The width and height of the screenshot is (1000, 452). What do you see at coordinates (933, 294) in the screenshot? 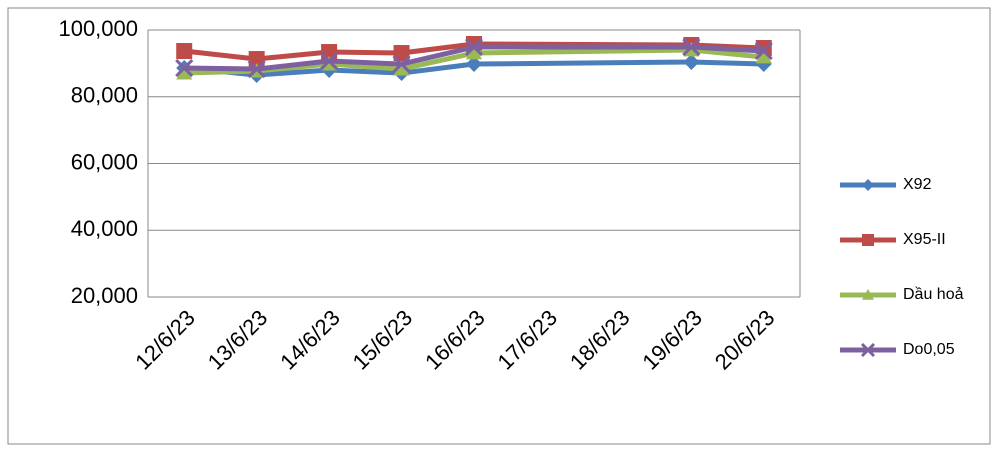
I see `legend-label: Dầu hoả` at bounding box center [933, 294].